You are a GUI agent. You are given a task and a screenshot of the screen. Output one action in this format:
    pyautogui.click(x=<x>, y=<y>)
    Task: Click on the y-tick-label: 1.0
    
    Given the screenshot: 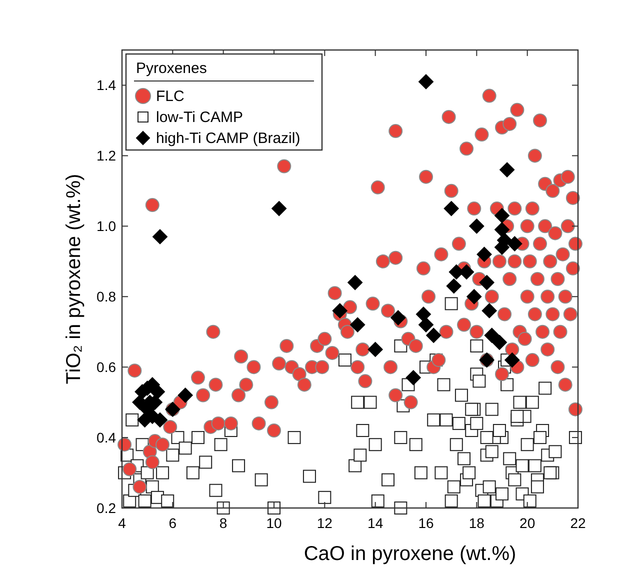 What is the action you would take?
    pyautogui.click(x=106, y=226)
    